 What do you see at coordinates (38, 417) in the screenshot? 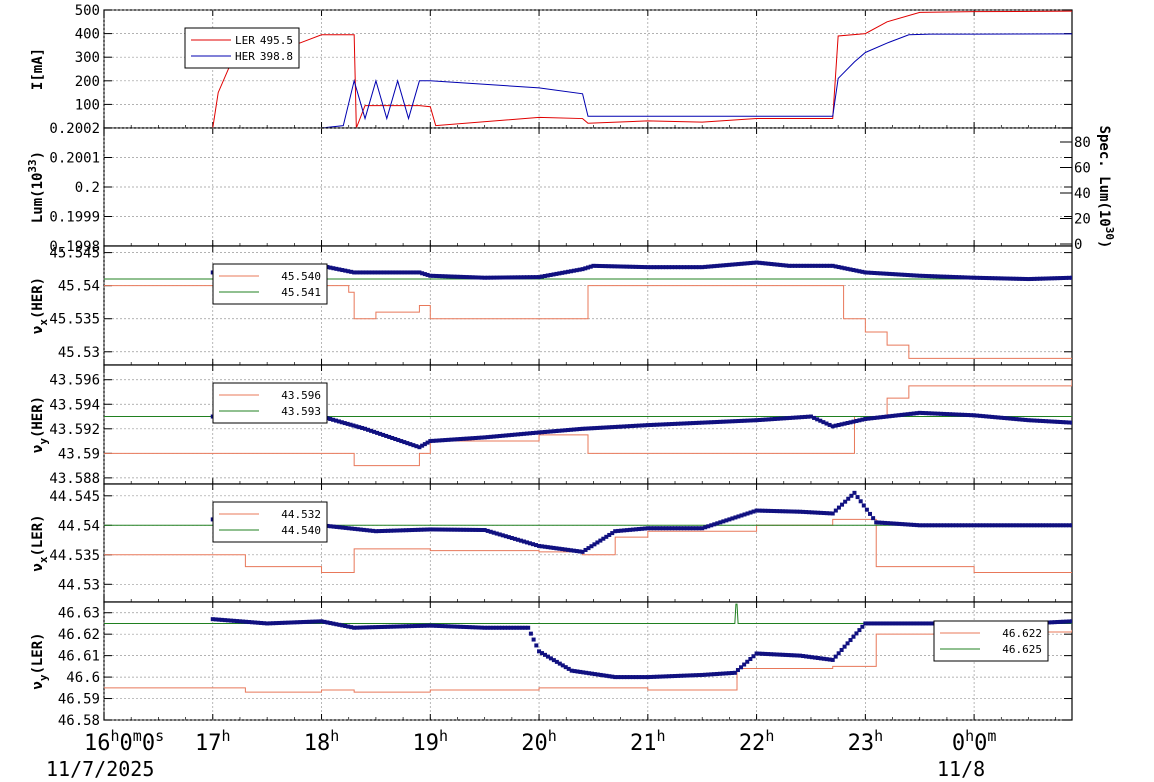
I see `y-axis-label-tail: (HER)` at bounding box center [38, 417].